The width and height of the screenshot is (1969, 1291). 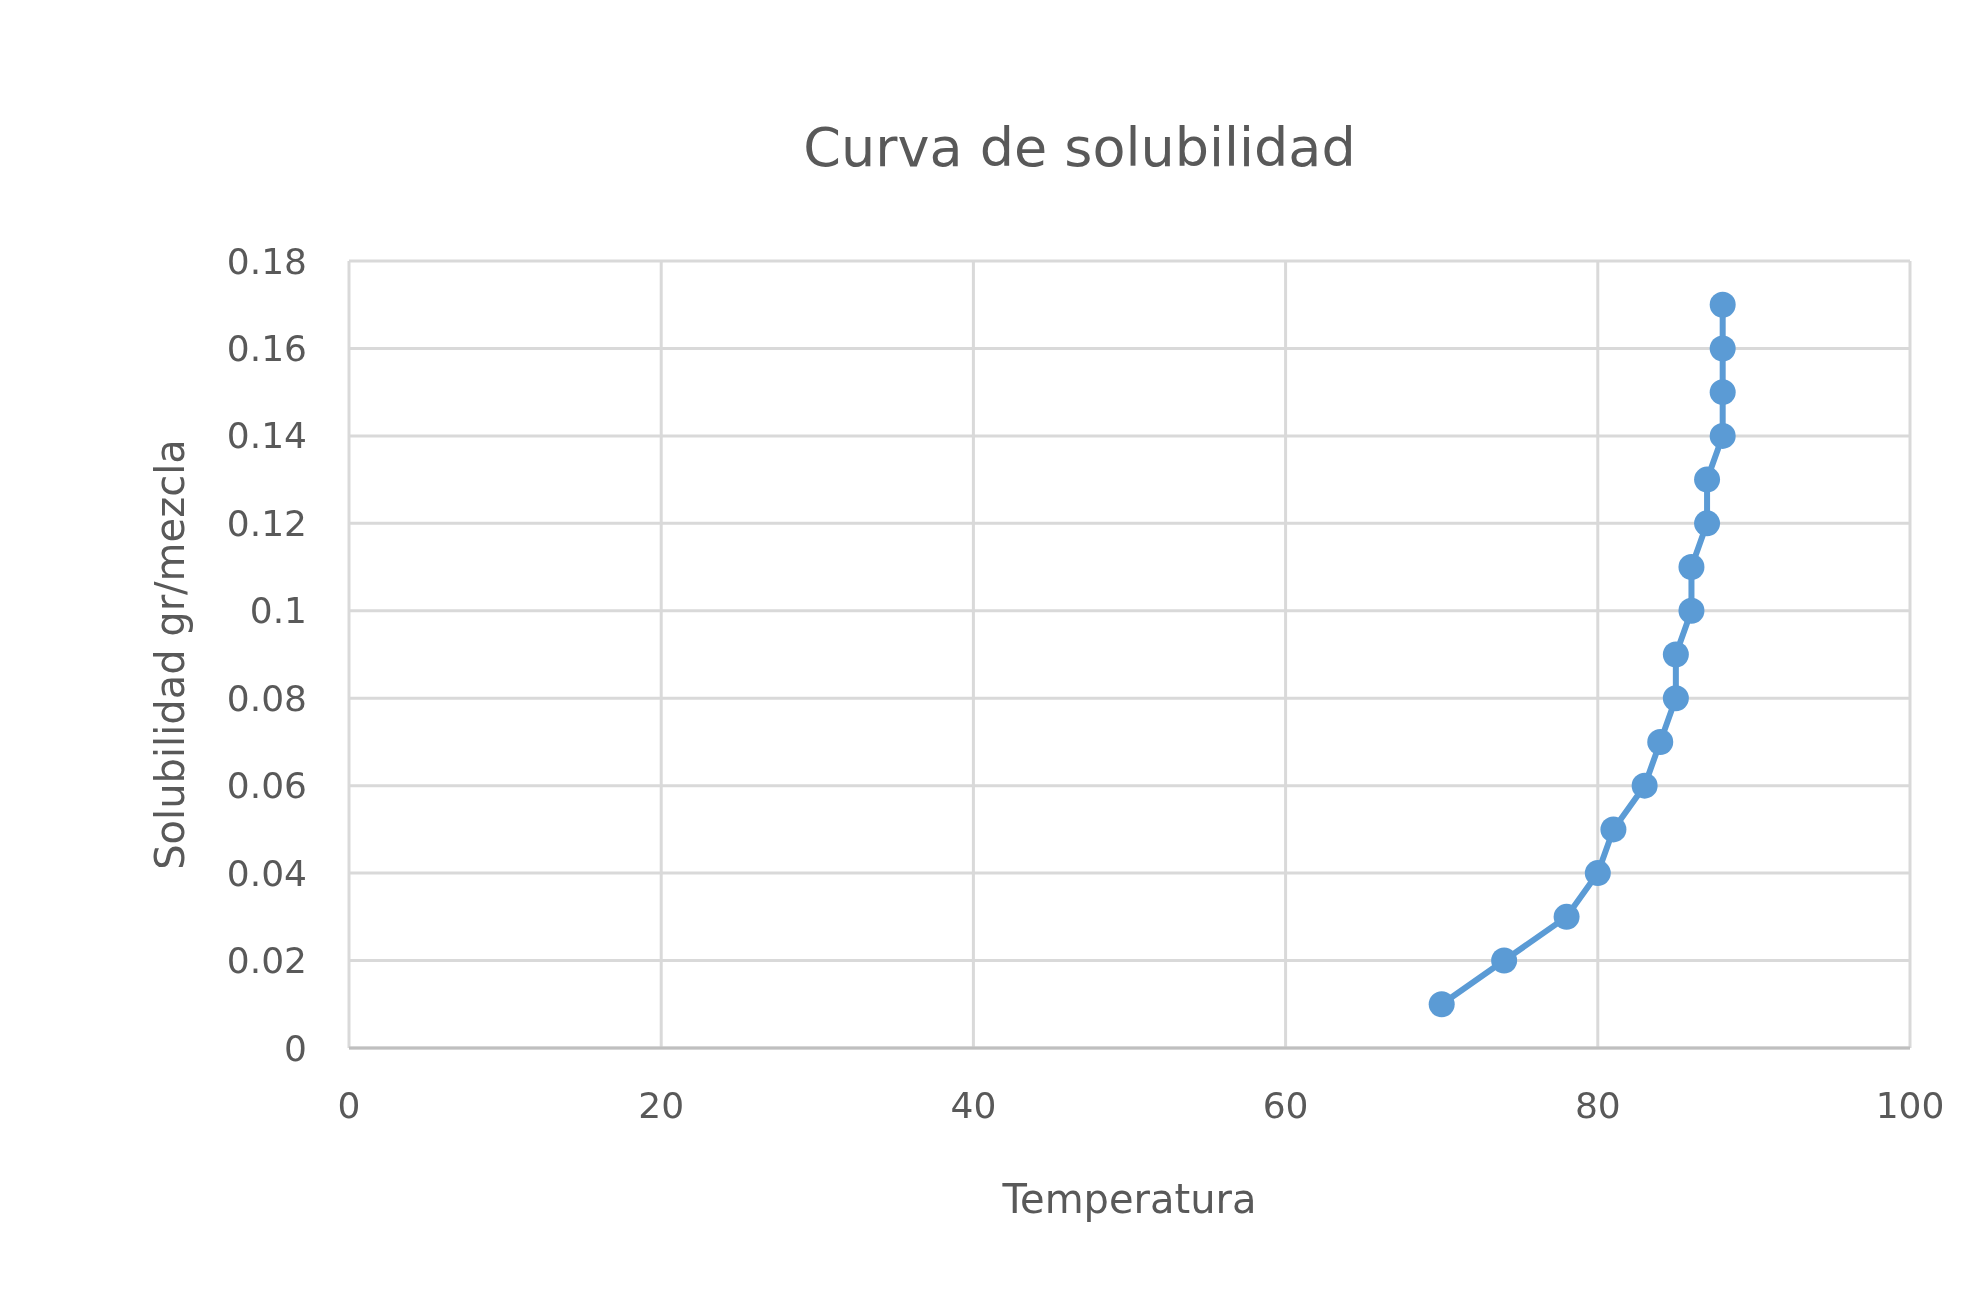 What do you see at coordinates (1285, 1105) in the screenshot?
I see `x-tick-label: 60` at bounding box center [1285, 1105].